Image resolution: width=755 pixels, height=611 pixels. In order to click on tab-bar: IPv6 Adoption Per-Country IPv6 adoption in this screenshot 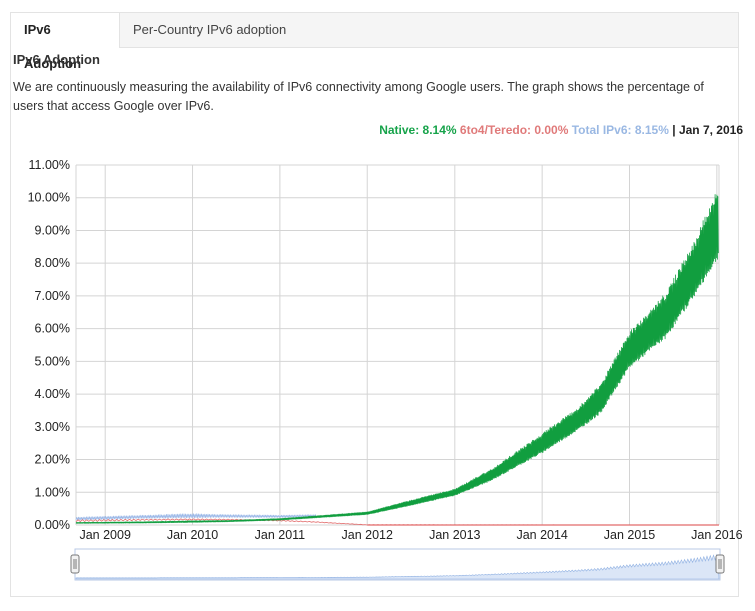, I will do `click(374, 42)`.